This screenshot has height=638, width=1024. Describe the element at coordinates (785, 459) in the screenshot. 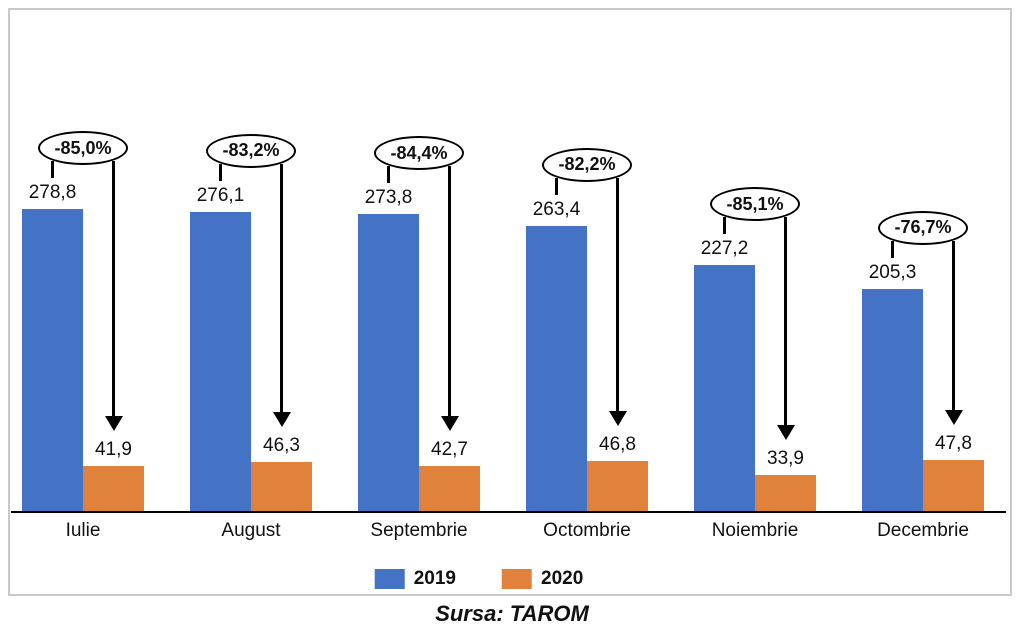

I see `value-label-2020-noiembrie: 33,9` at that location.